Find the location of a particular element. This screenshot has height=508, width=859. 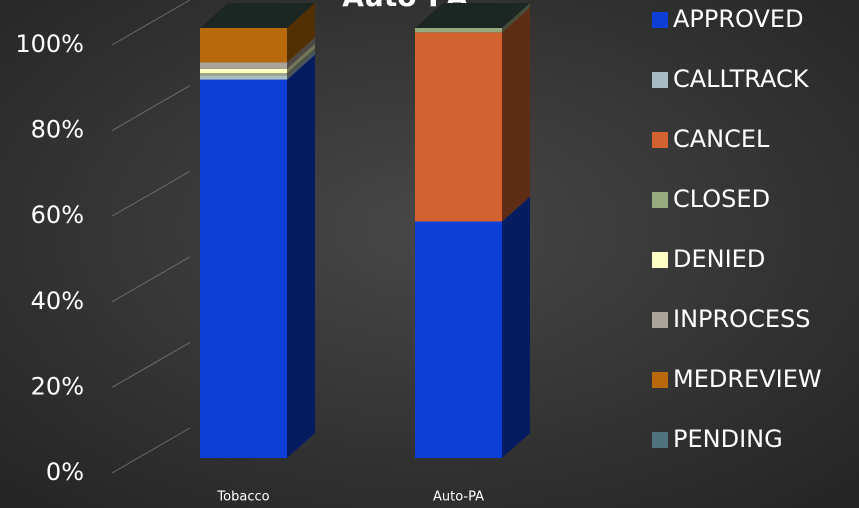

y-tick-label: 80% is located at coordinates (57, 130).